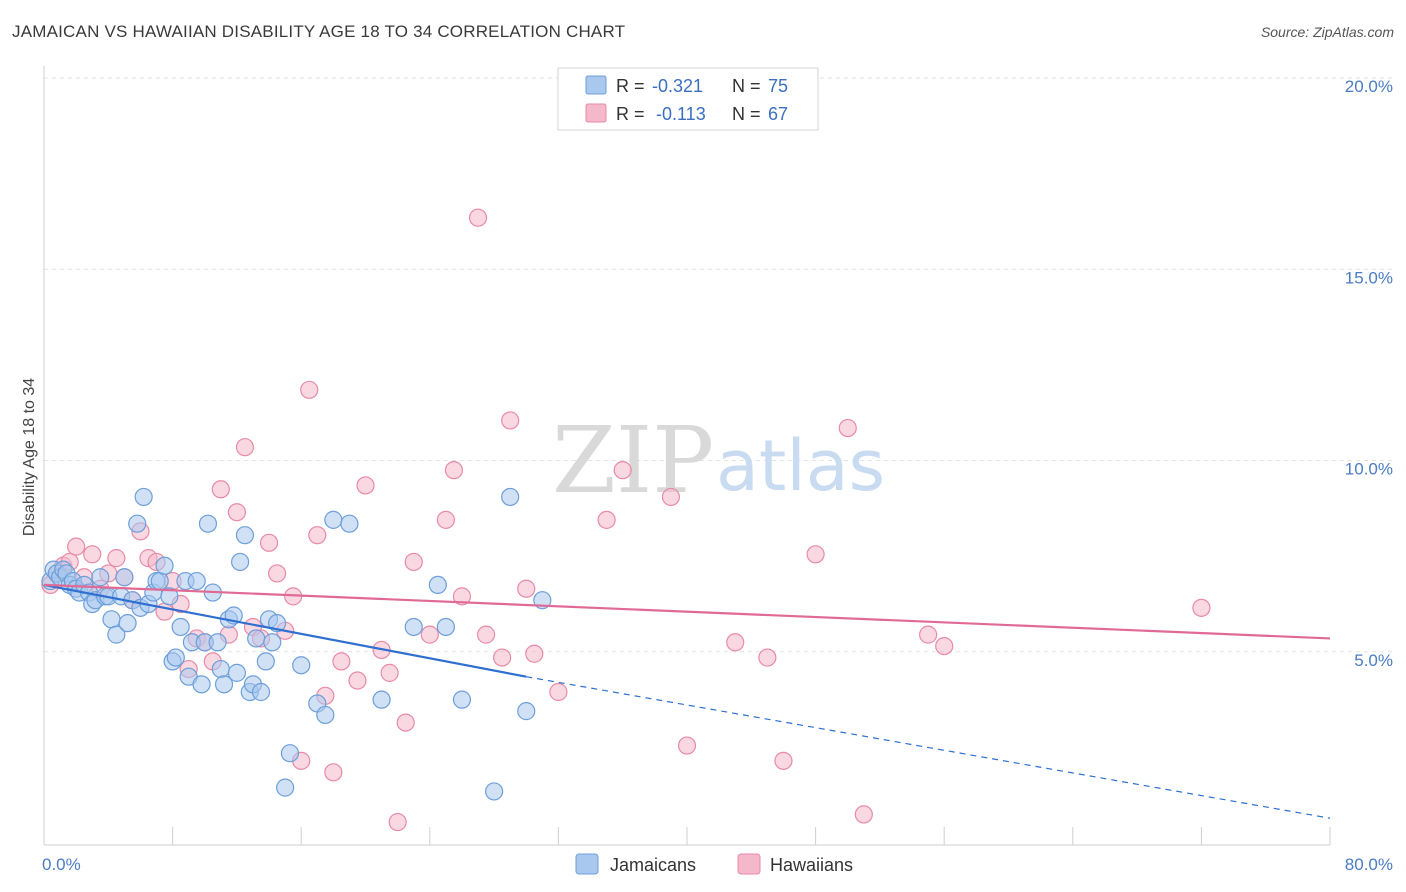 The width and height of the screenshot is (1406, 892). I want to click on legend-r-label-hawaiians: R =, so click(630, 114).